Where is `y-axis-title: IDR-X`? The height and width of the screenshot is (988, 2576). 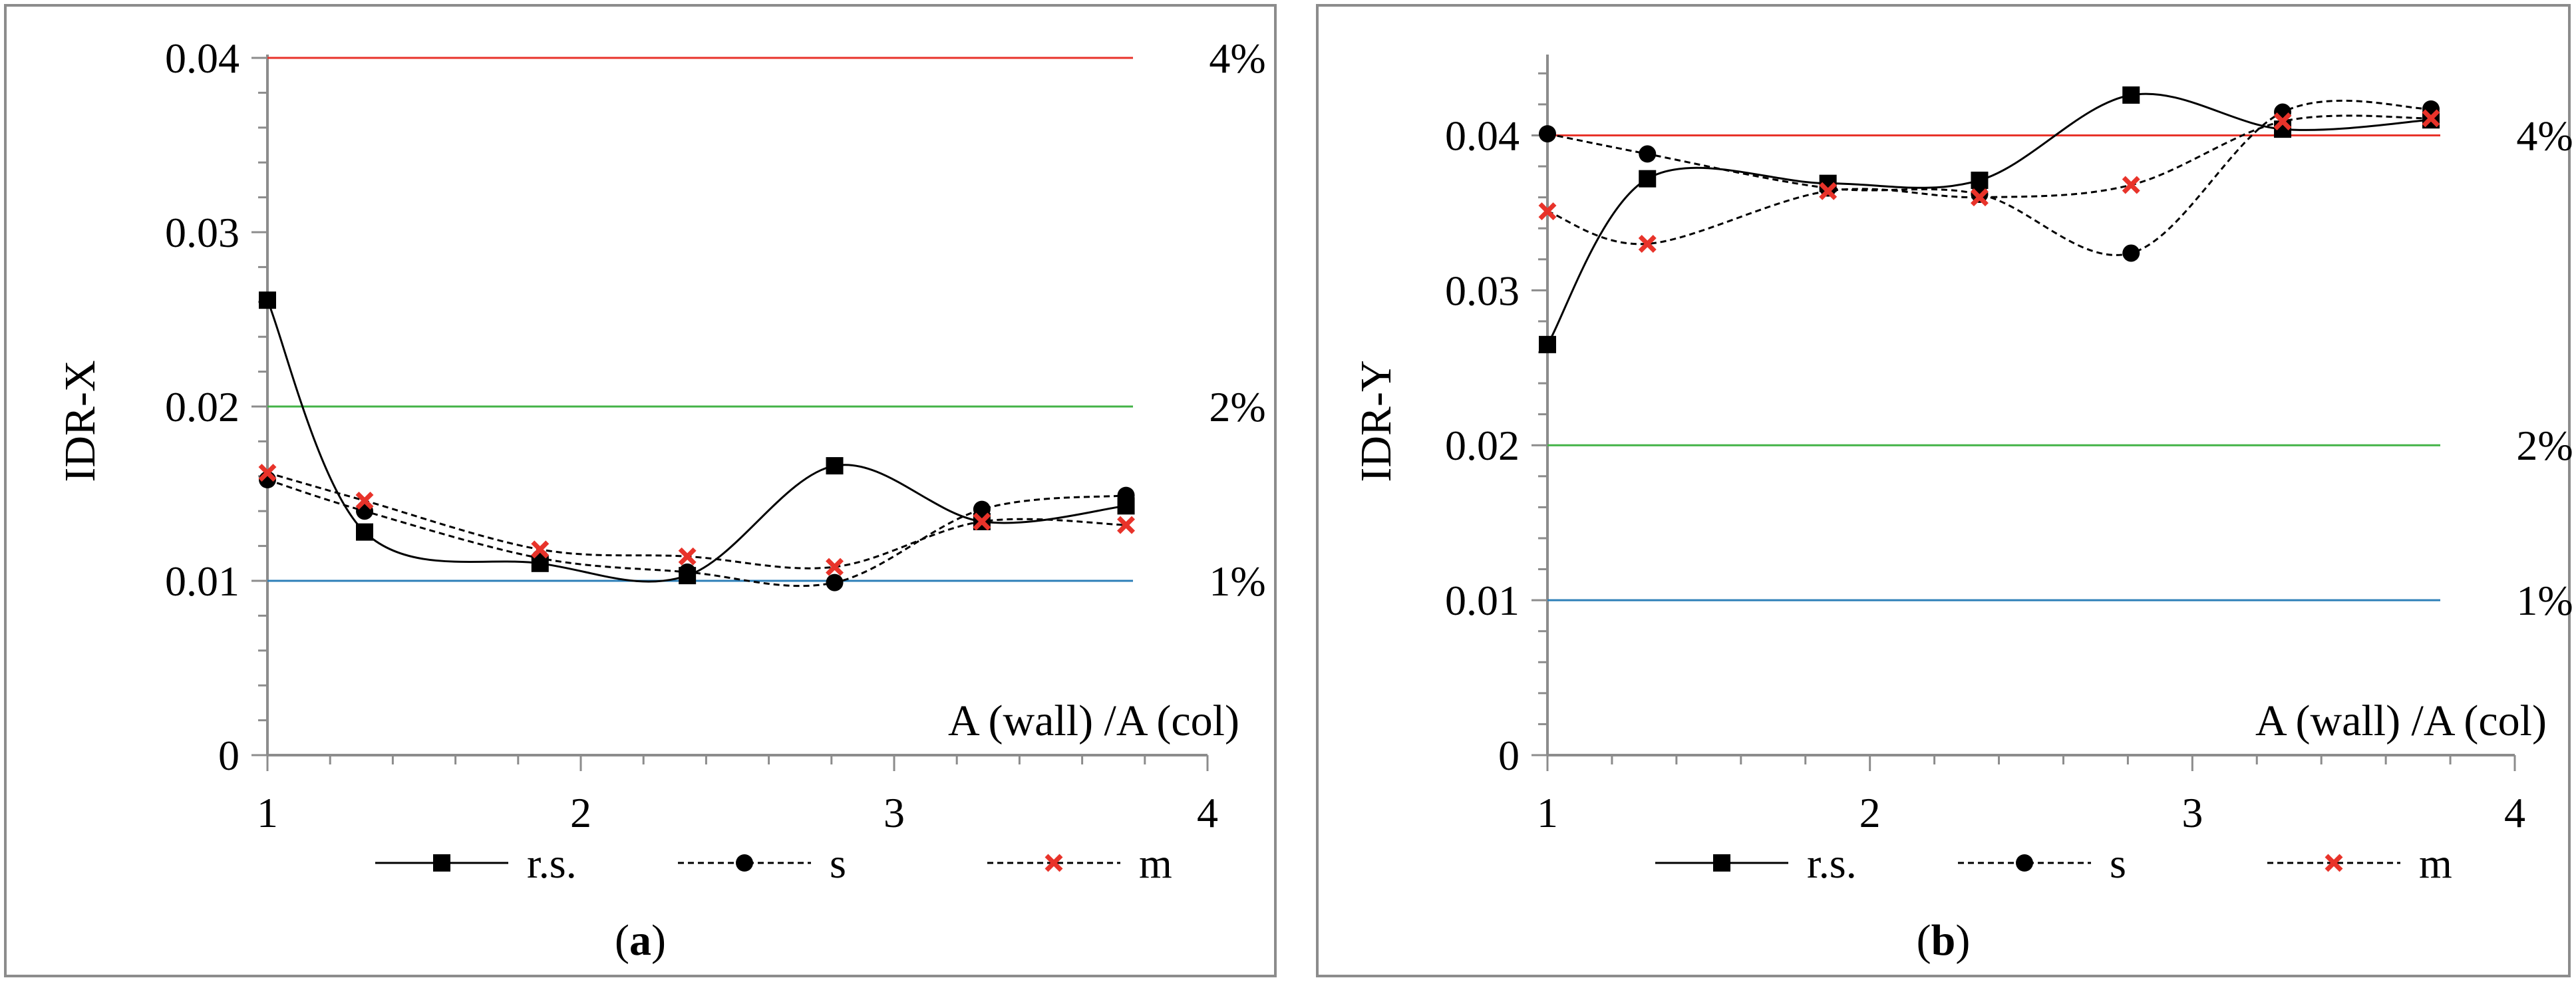 y-axis-title: IDR-X is located at coordinates (80, 421).